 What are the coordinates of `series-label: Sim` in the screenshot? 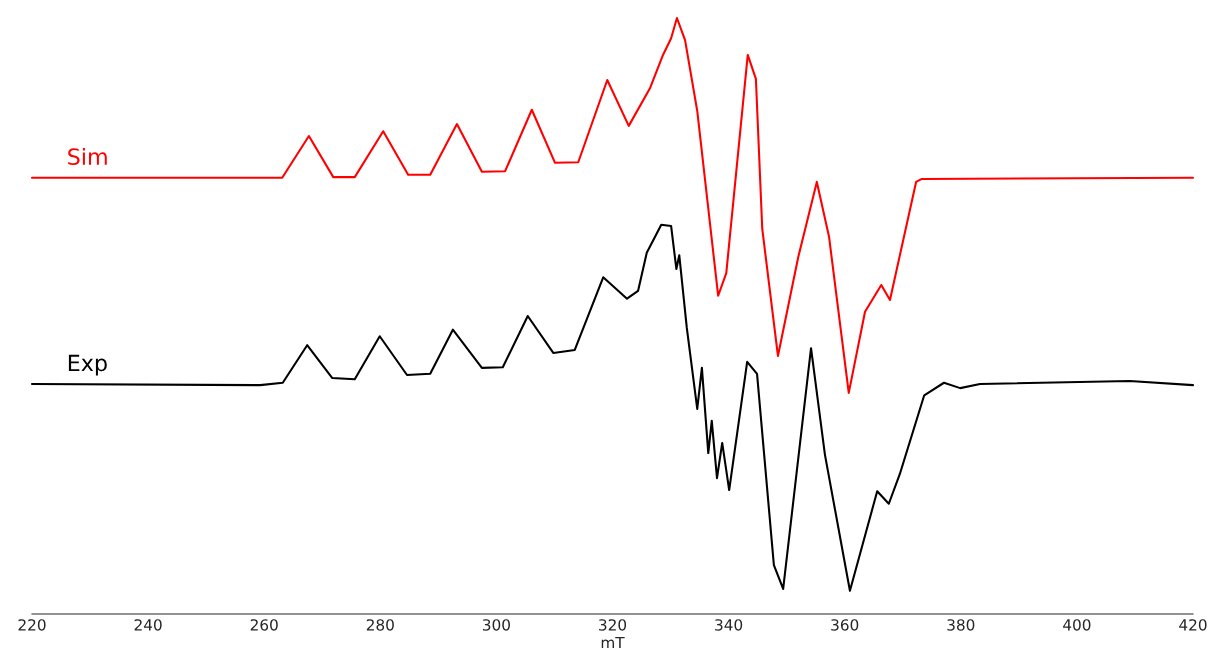 It's located at (87, 156).